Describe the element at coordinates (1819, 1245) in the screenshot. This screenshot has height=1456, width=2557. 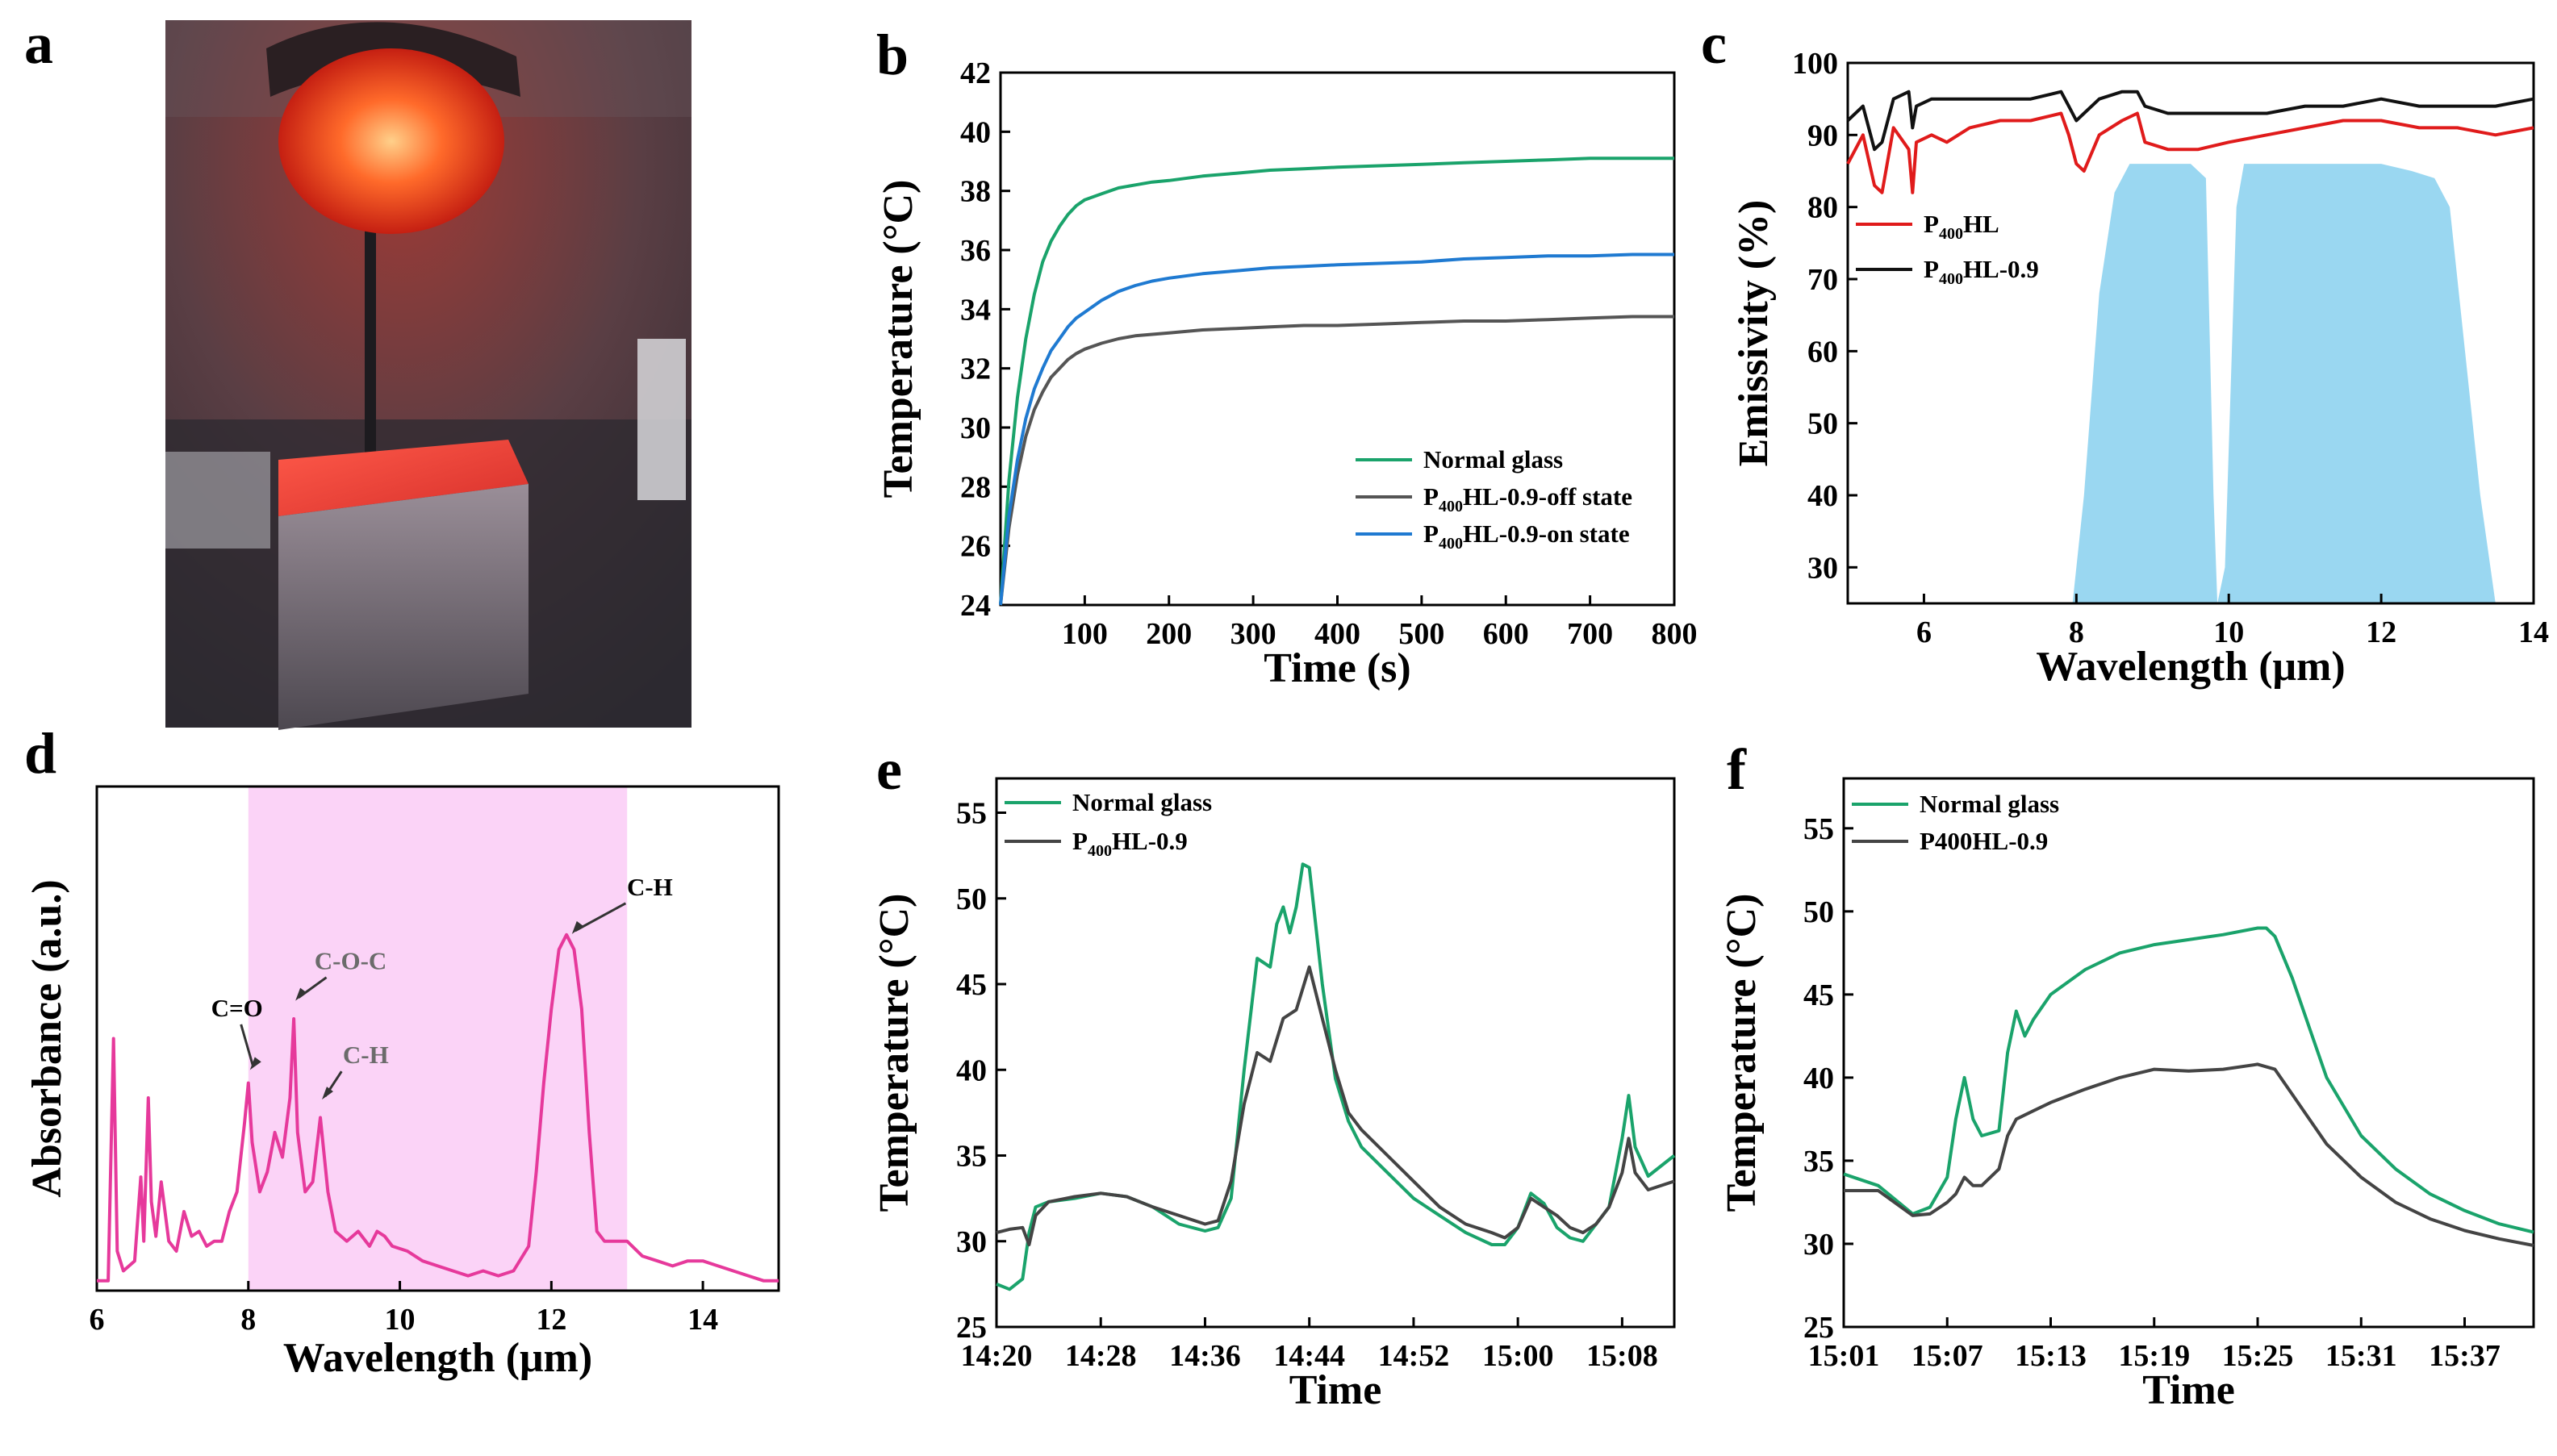
I see `f-y-tick-label: 30` at that location.